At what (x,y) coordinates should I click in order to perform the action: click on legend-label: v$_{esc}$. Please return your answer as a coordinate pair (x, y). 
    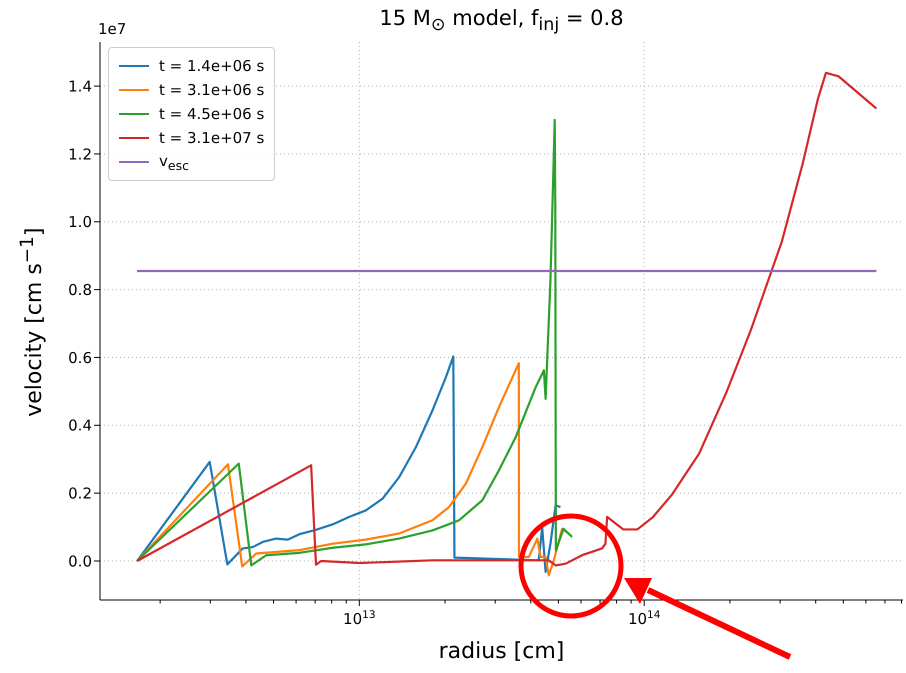
    Looking at the image, I should click on (174, 162).